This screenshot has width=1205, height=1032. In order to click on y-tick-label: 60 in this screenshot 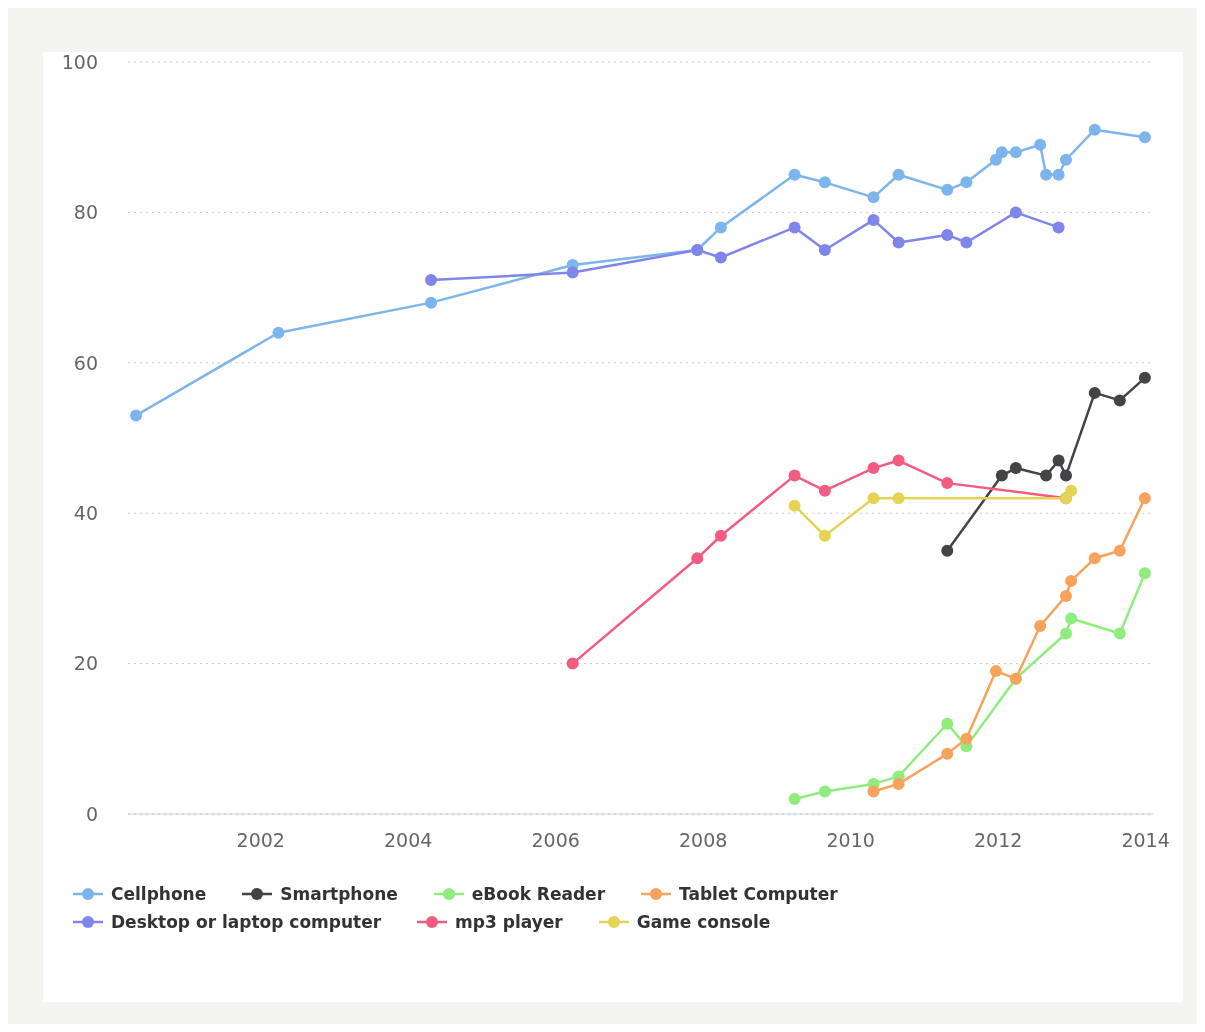, I will do `click(85, 362)`.